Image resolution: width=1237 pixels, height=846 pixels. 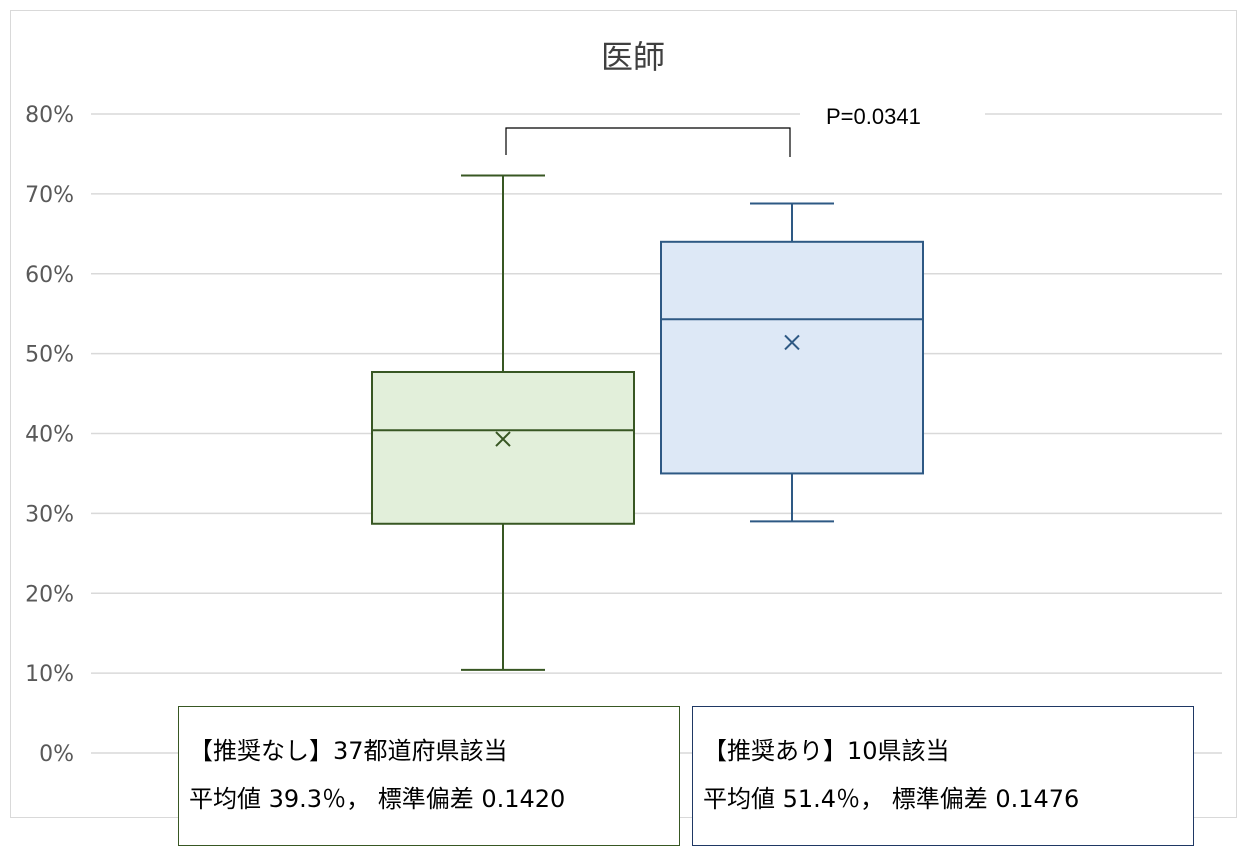 I want to click on y-axis-ticks: 0% 10% 20% 30% 40% 50% 60% 70% 80%, so click(x=49, y=435).